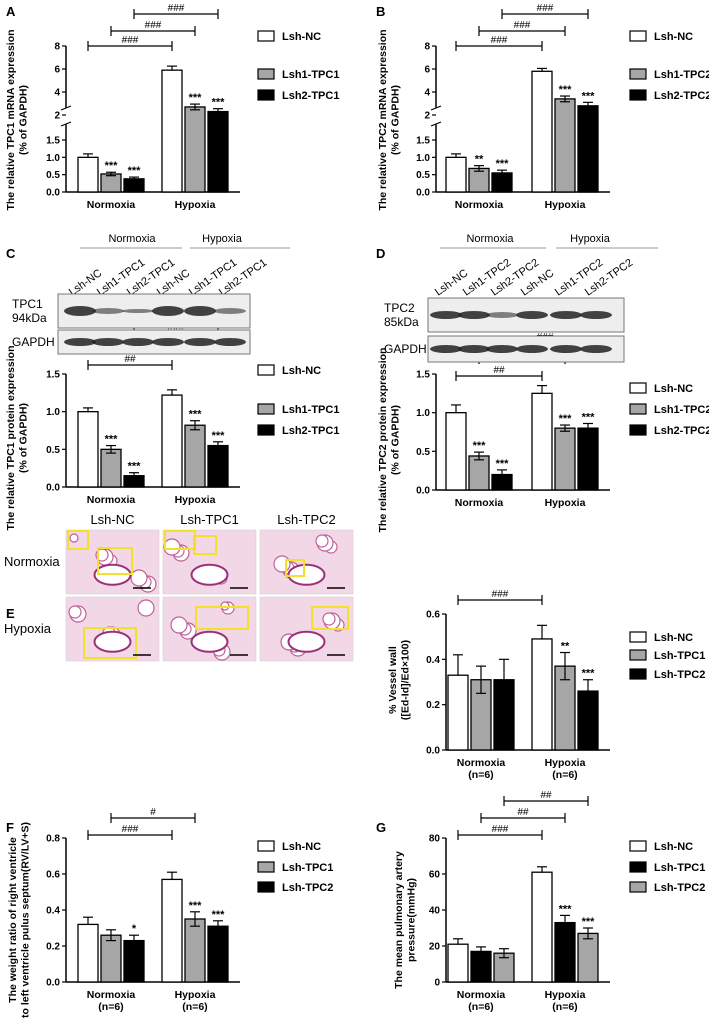 The width and height of the screenshot is (709, 1018). I want to click on bar-lsh1-tpc2-normoxia, so click(479, 473).